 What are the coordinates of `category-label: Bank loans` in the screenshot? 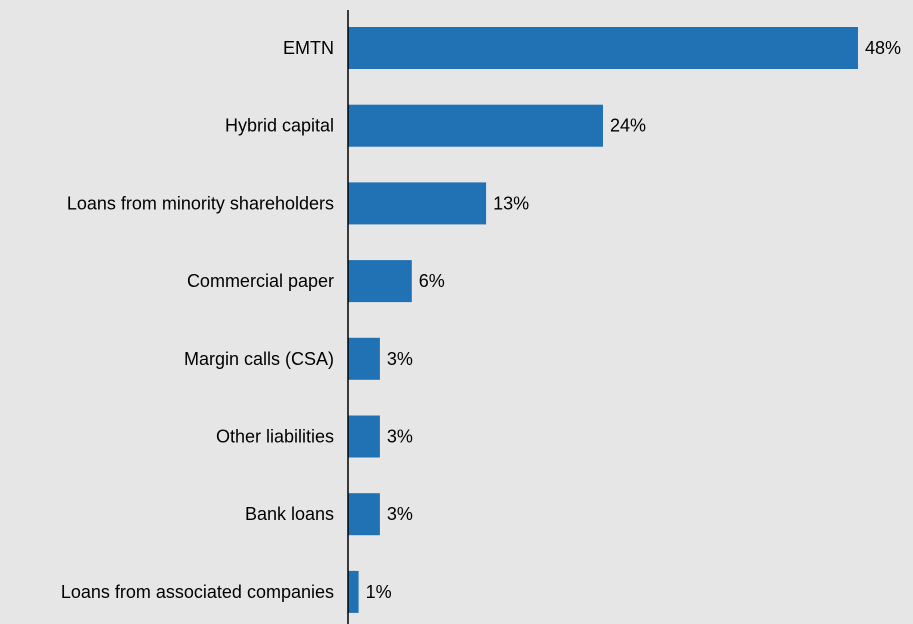 It's located at (289, 514).